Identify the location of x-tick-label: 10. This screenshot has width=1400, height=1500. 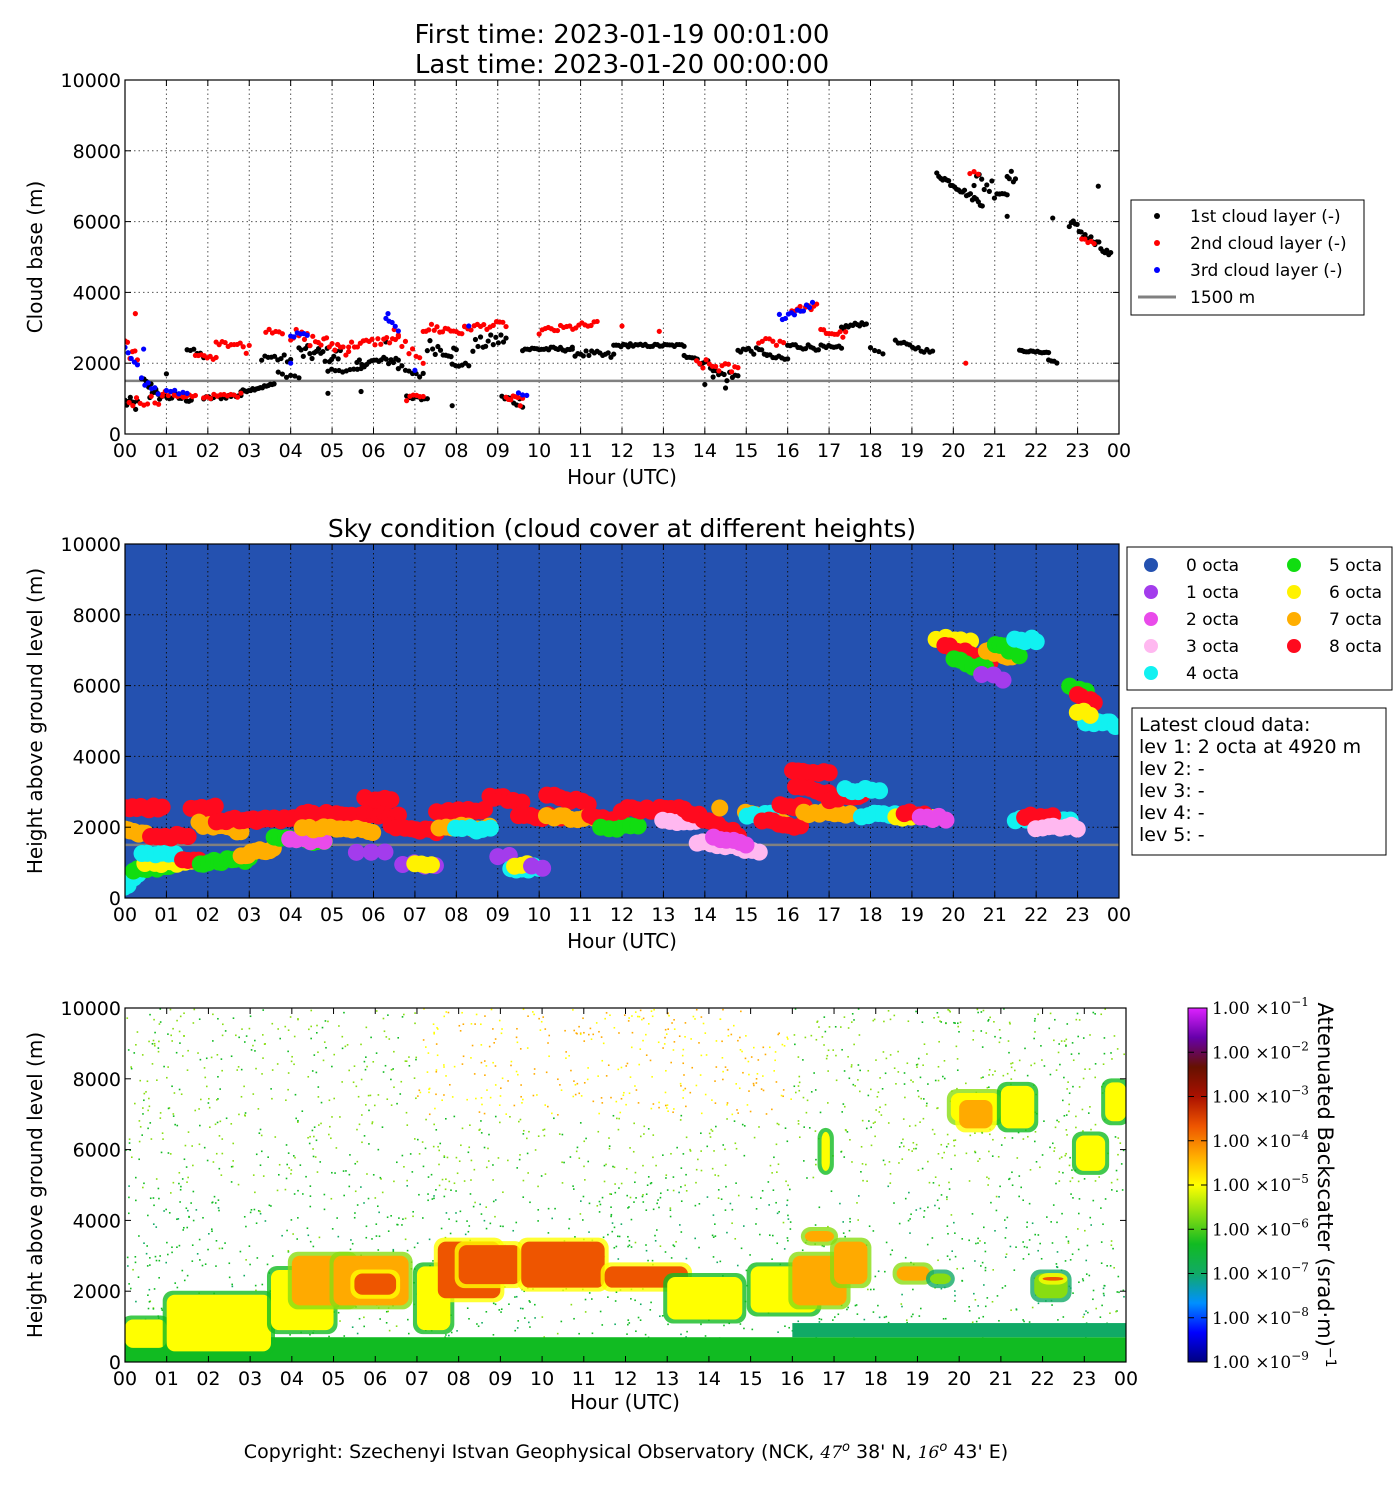
(542, 1379).